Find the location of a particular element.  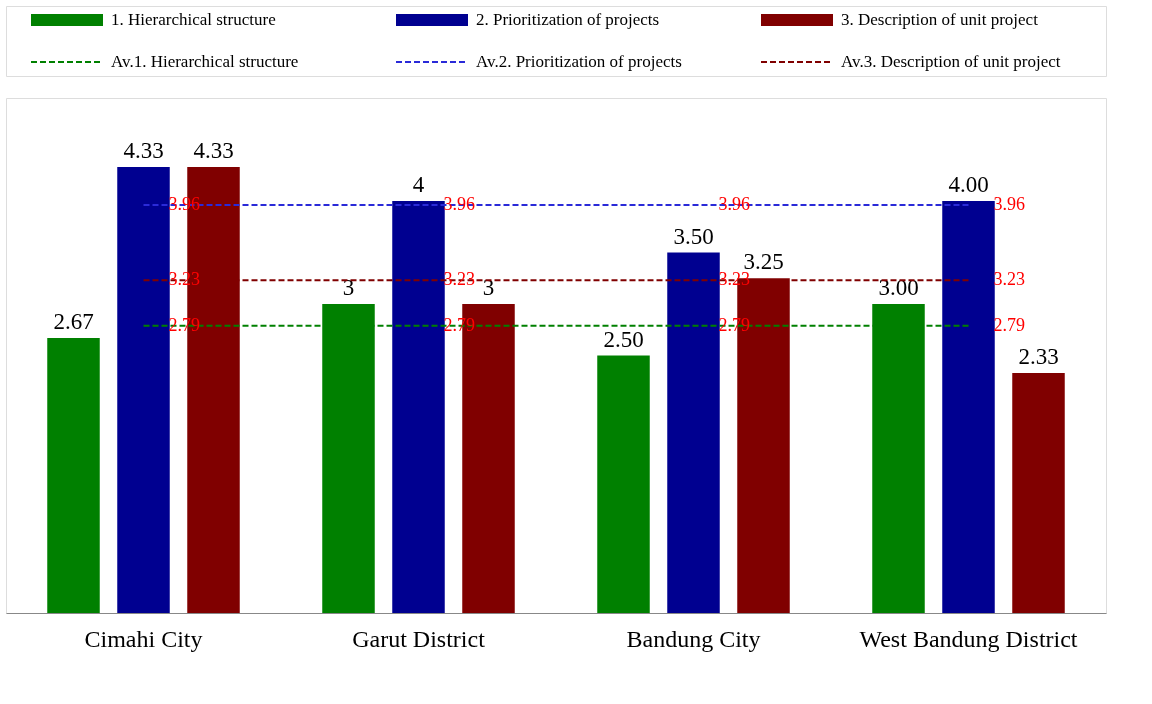

x-tick-label: Cimahi City is located at coordinates (143, 638).